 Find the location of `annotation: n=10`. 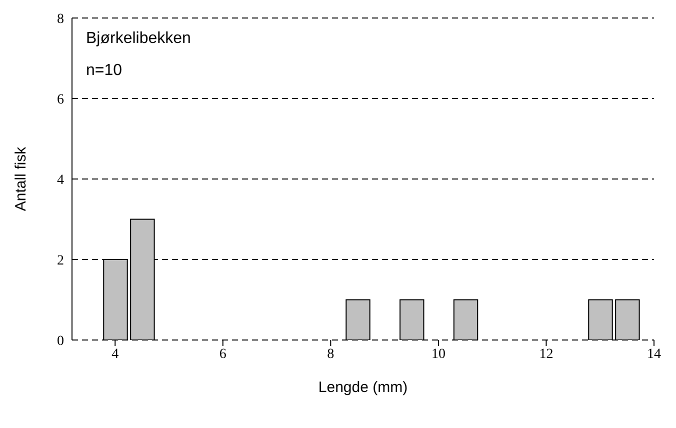

annotation: n=10 is located at coordinates (104, 71).